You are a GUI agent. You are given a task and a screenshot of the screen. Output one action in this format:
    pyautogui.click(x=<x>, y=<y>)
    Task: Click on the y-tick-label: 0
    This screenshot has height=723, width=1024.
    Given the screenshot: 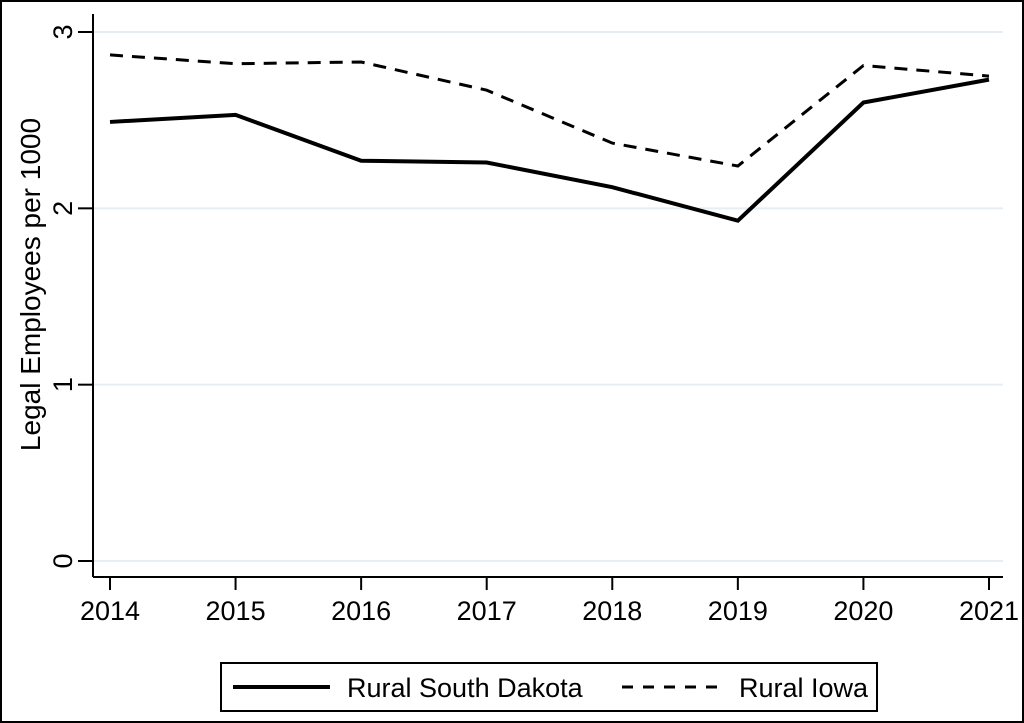 What is the action you would take?
    pyautogui.click(x=63, y=560)
    